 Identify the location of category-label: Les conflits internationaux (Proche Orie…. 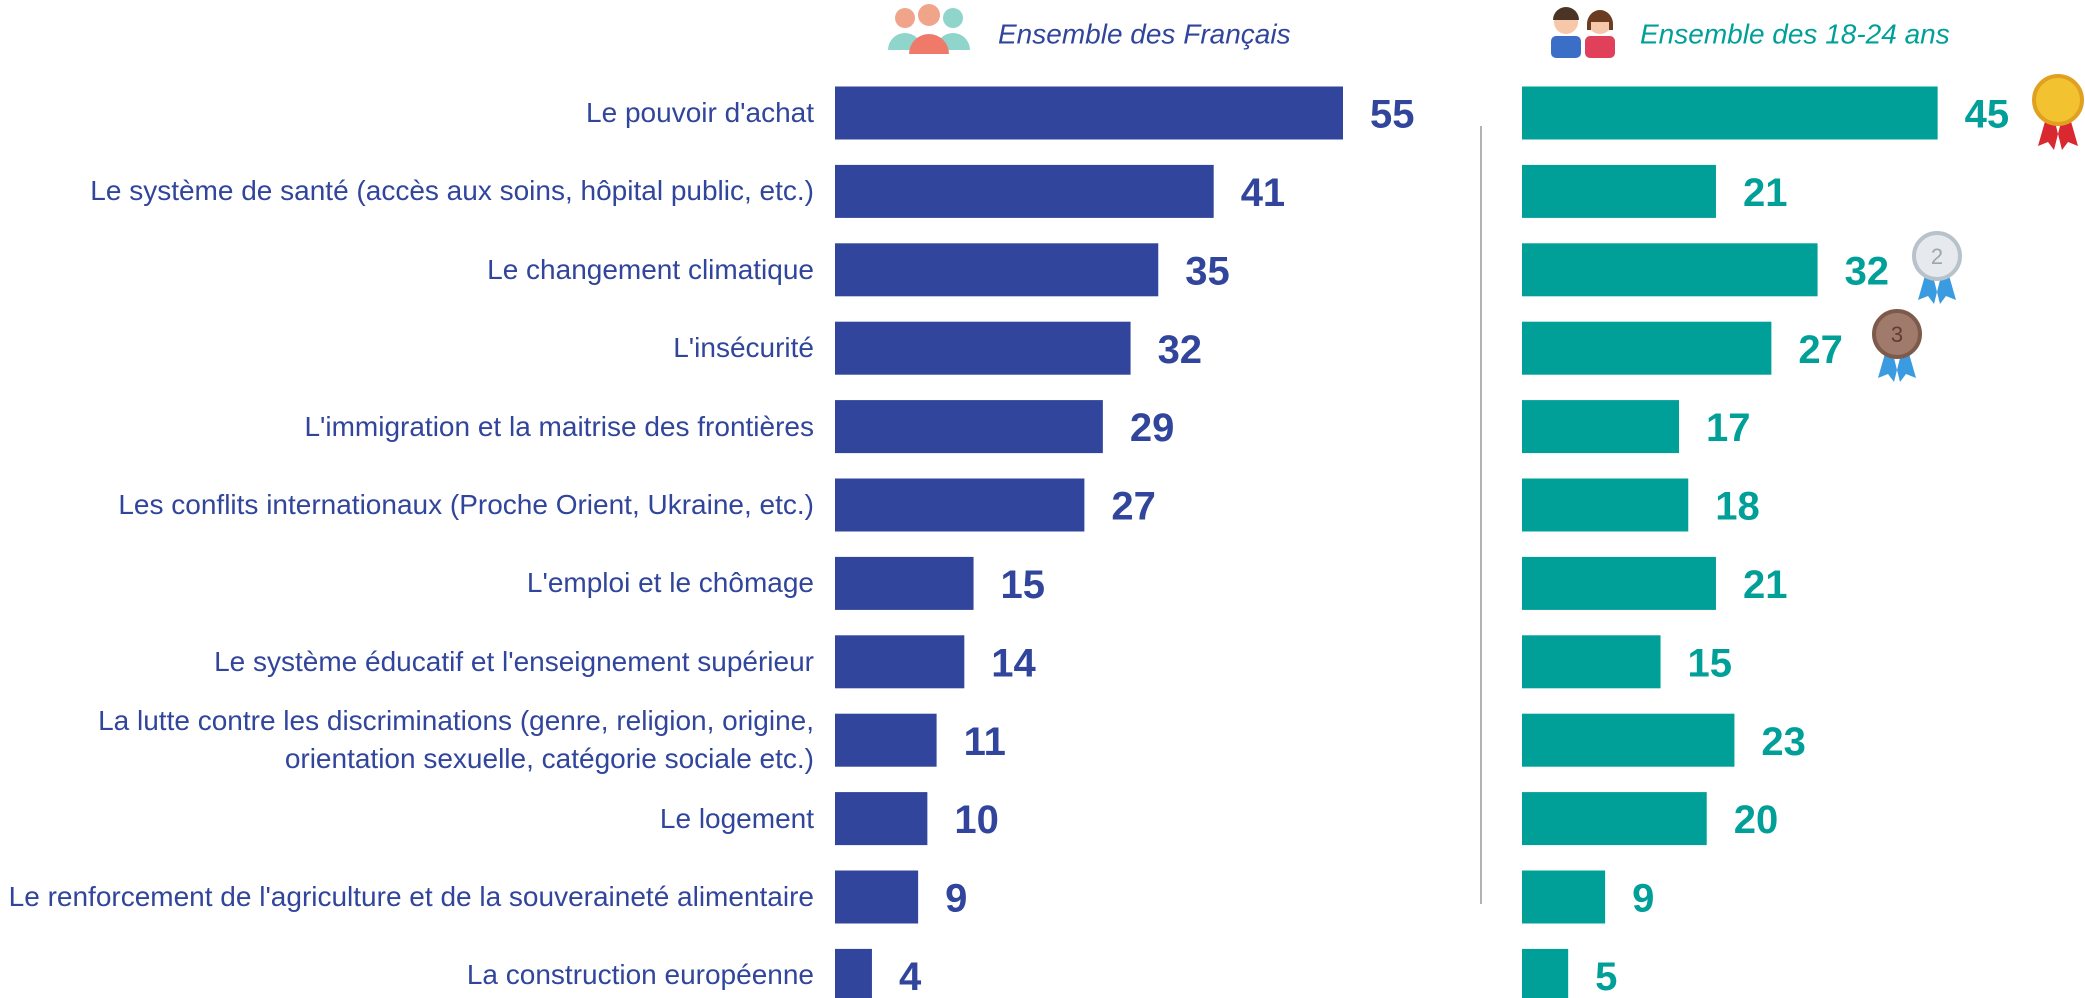
(466, 505).